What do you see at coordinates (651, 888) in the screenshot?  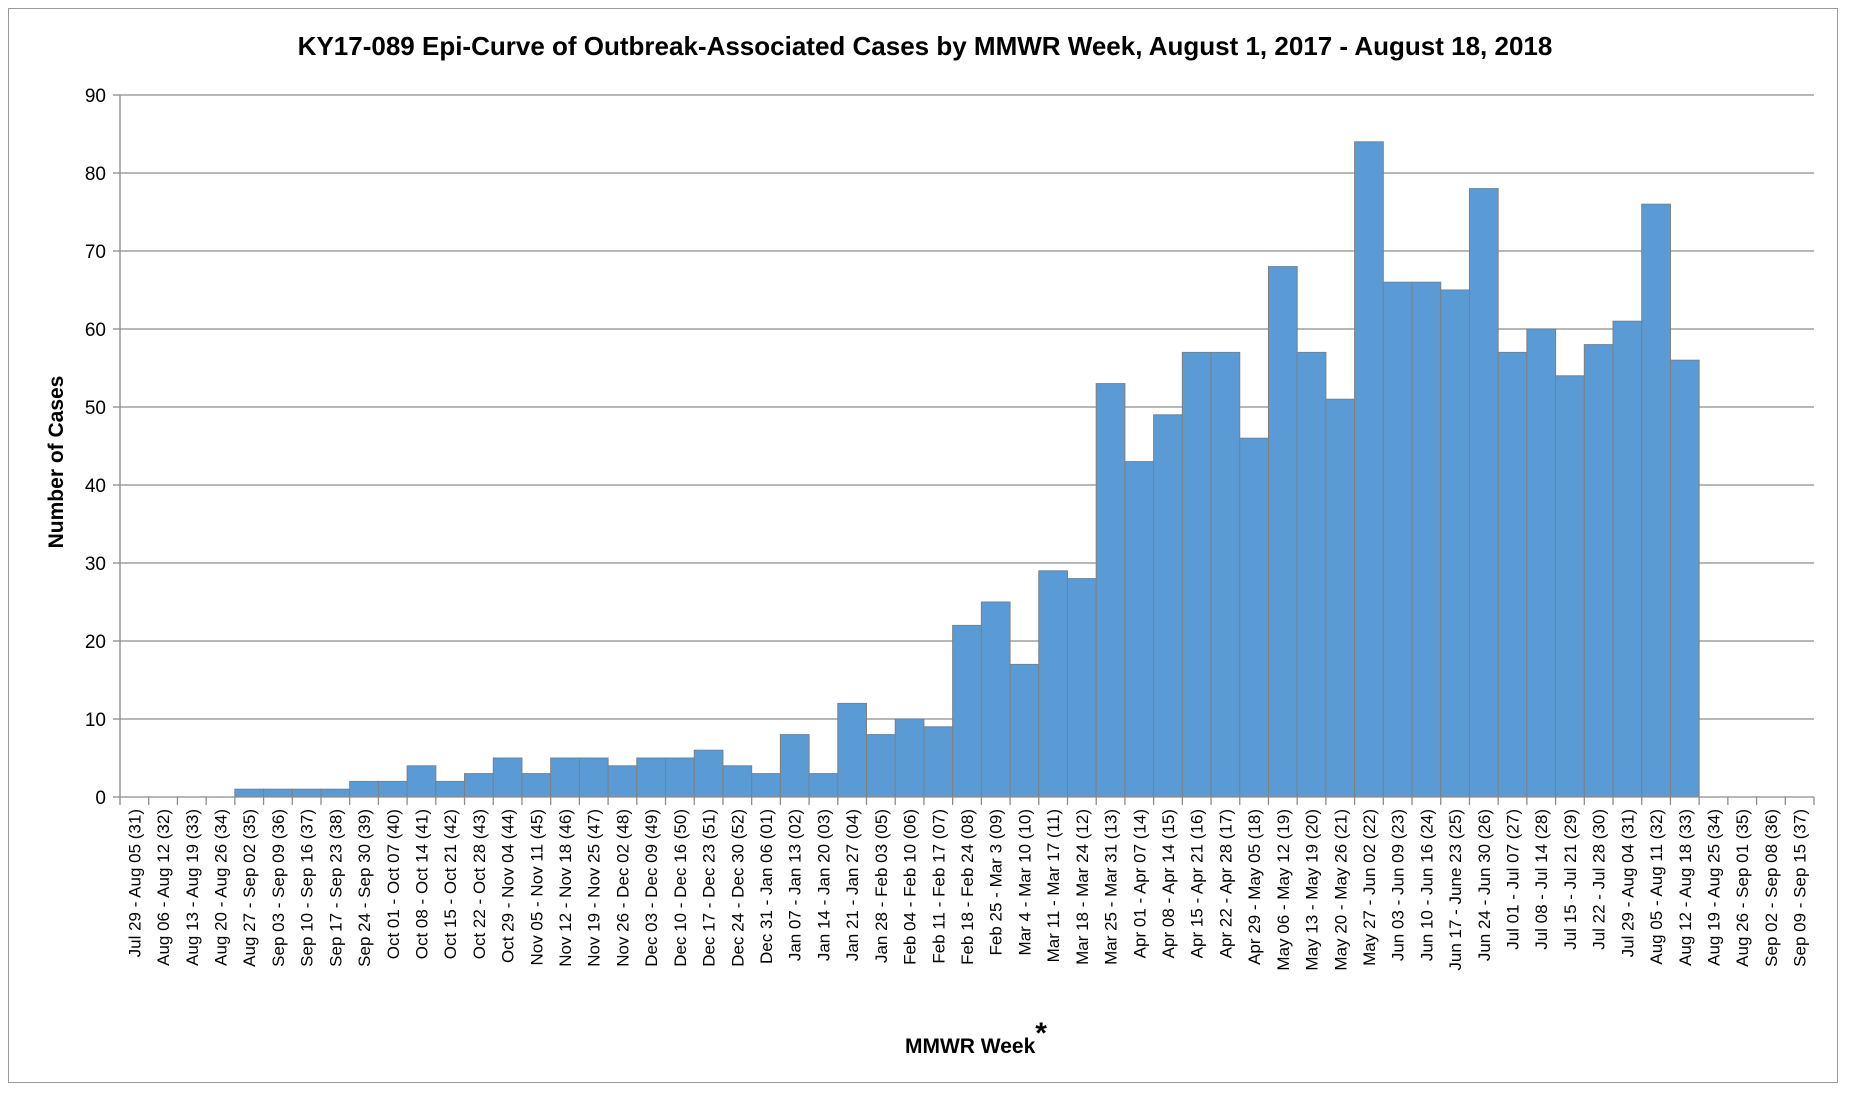 I see `x-tick-label: Dec 03 - Dec 09 (49)` at bounding box center [651, 888].